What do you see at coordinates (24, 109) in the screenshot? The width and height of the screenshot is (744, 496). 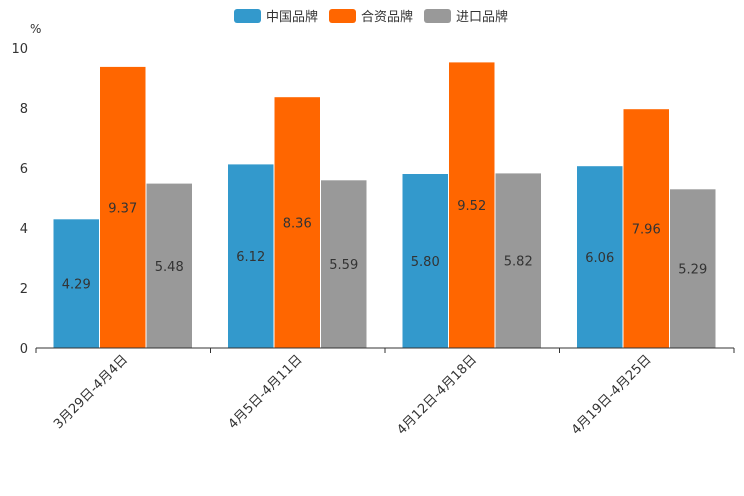 I see `y-tick-label: 8` at bounding box center [24, 109].